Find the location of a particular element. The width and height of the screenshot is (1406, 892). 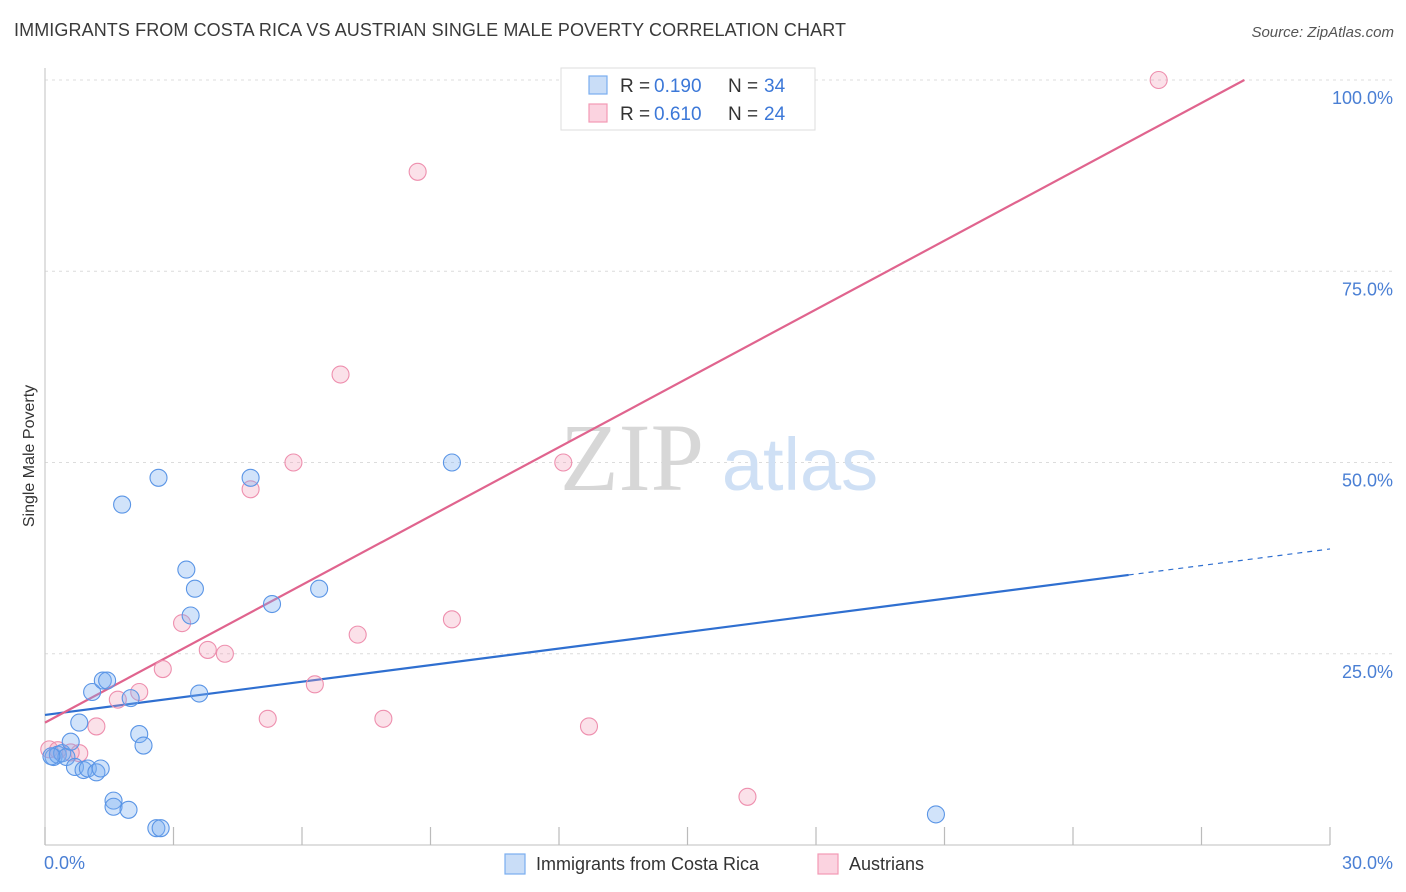

legend-n-value-1: 34 is located at coordinates (775, 86).